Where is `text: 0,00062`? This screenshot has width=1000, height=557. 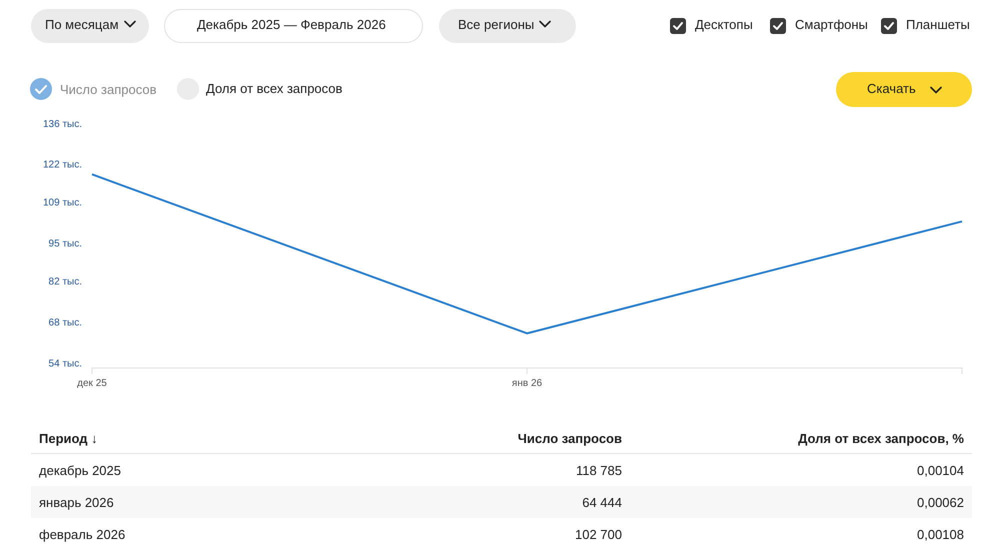
text: 0,00062 is located at coordinates (940, 502).